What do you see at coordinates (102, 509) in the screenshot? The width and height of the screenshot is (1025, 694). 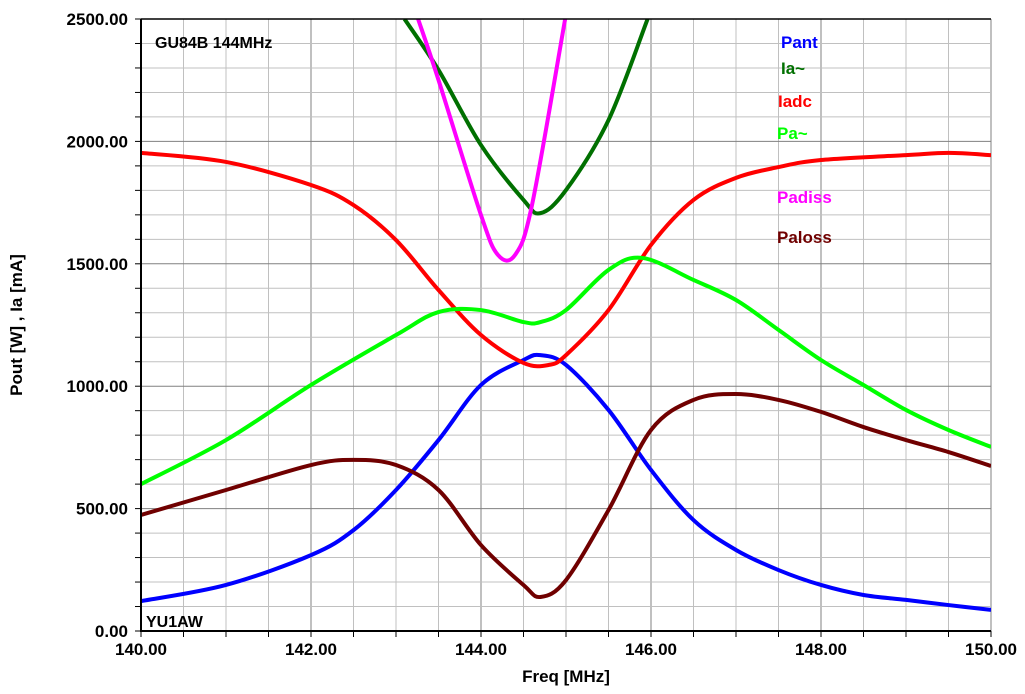 I see `y-tick-label: 500.00` at bounding box center [102, 509].